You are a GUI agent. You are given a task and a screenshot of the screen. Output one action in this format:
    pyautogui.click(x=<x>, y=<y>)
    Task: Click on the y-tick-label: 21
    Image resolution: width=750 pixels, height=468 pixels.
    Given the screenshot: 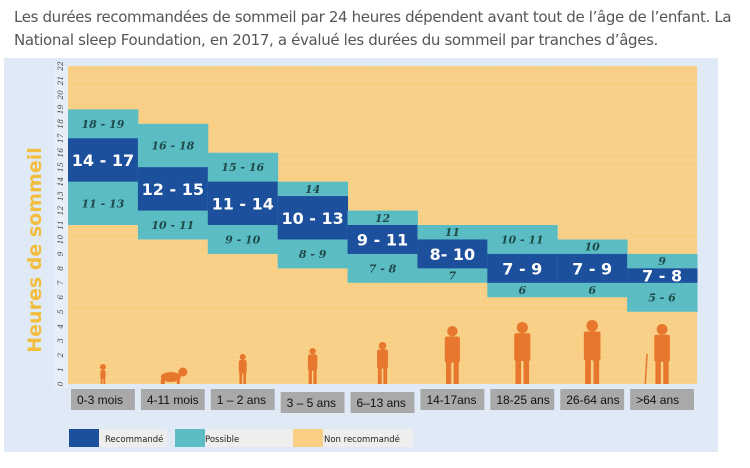 What is the action you would take?
    pyautogui.click(x=60, y=81)
    